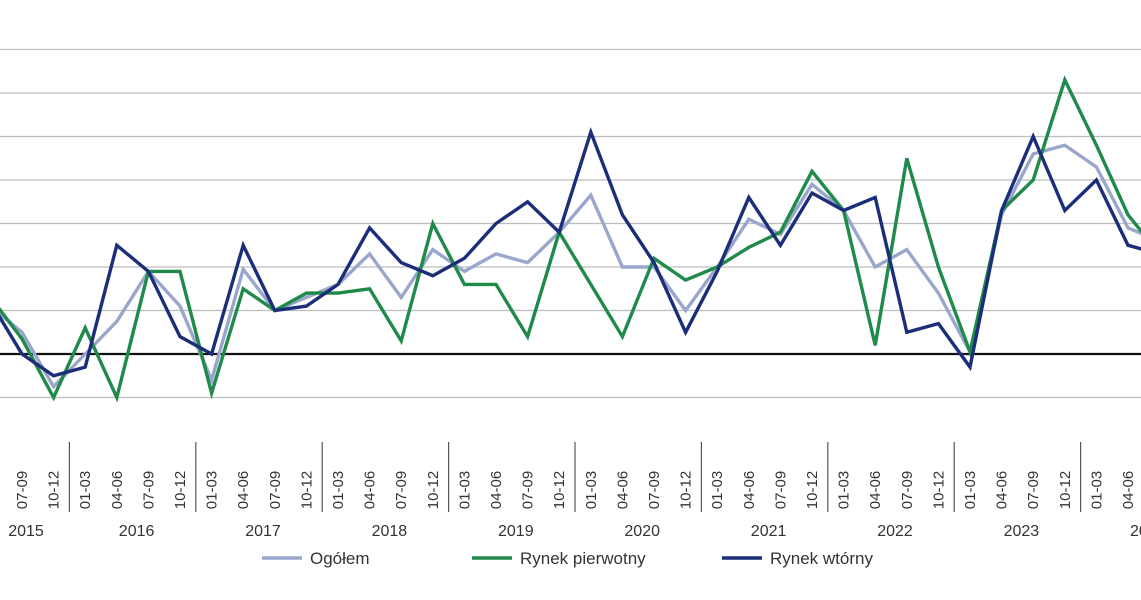 The image size is (1141, 600). I want to click on legend-label: Rynek wtórny, so click(821, 558).